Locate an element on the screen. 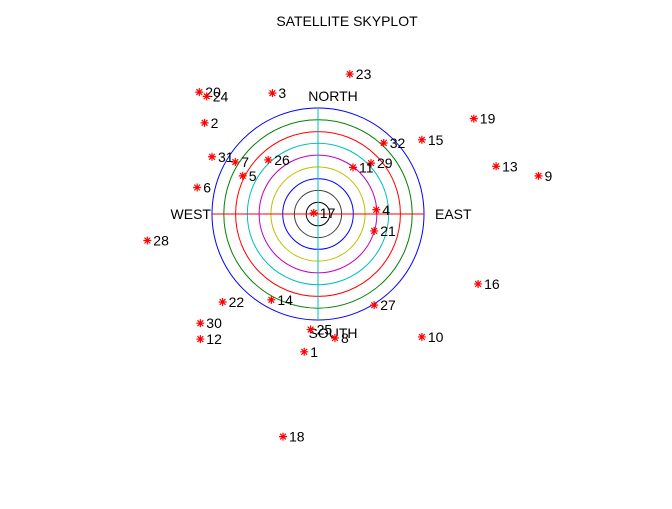  satellite-point: 29 is located at coordinates (380, 163).